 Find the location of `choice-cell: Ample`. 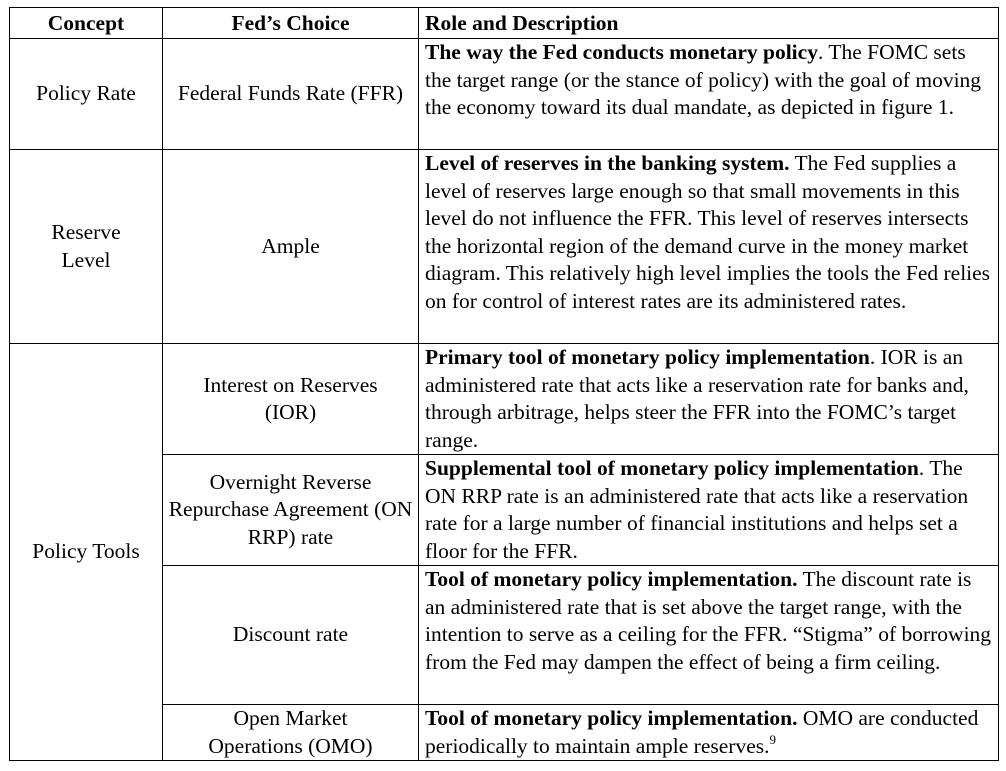

choice-cell: Ample is located at coordinates (290, 246).